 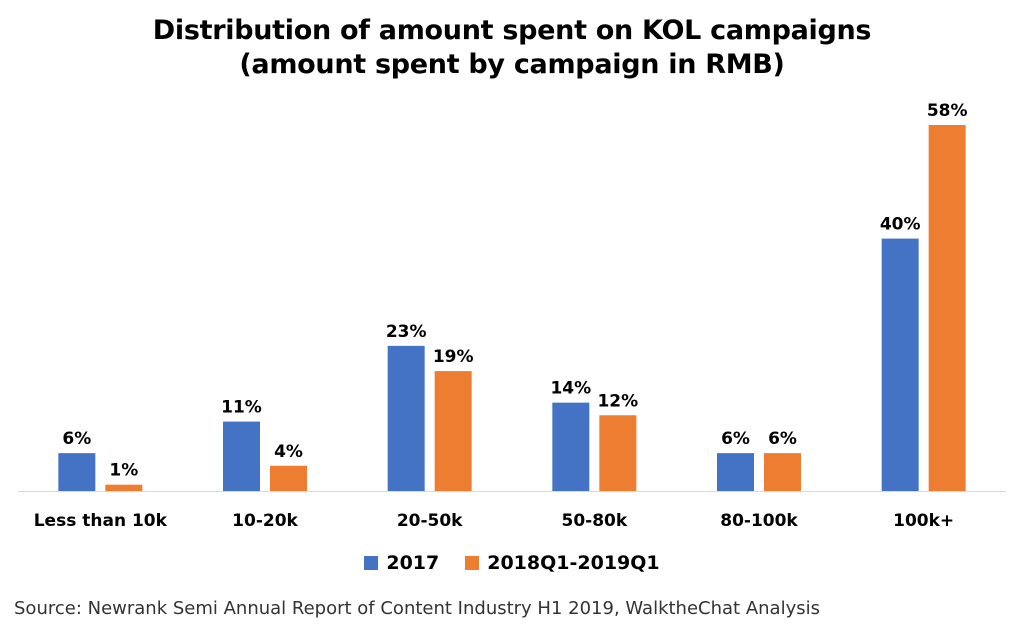 What do you see at coordinates (947, 111) in the screenshot?
I see `data-label-100k-series-1: 58%` at bounding box center [947, 111].